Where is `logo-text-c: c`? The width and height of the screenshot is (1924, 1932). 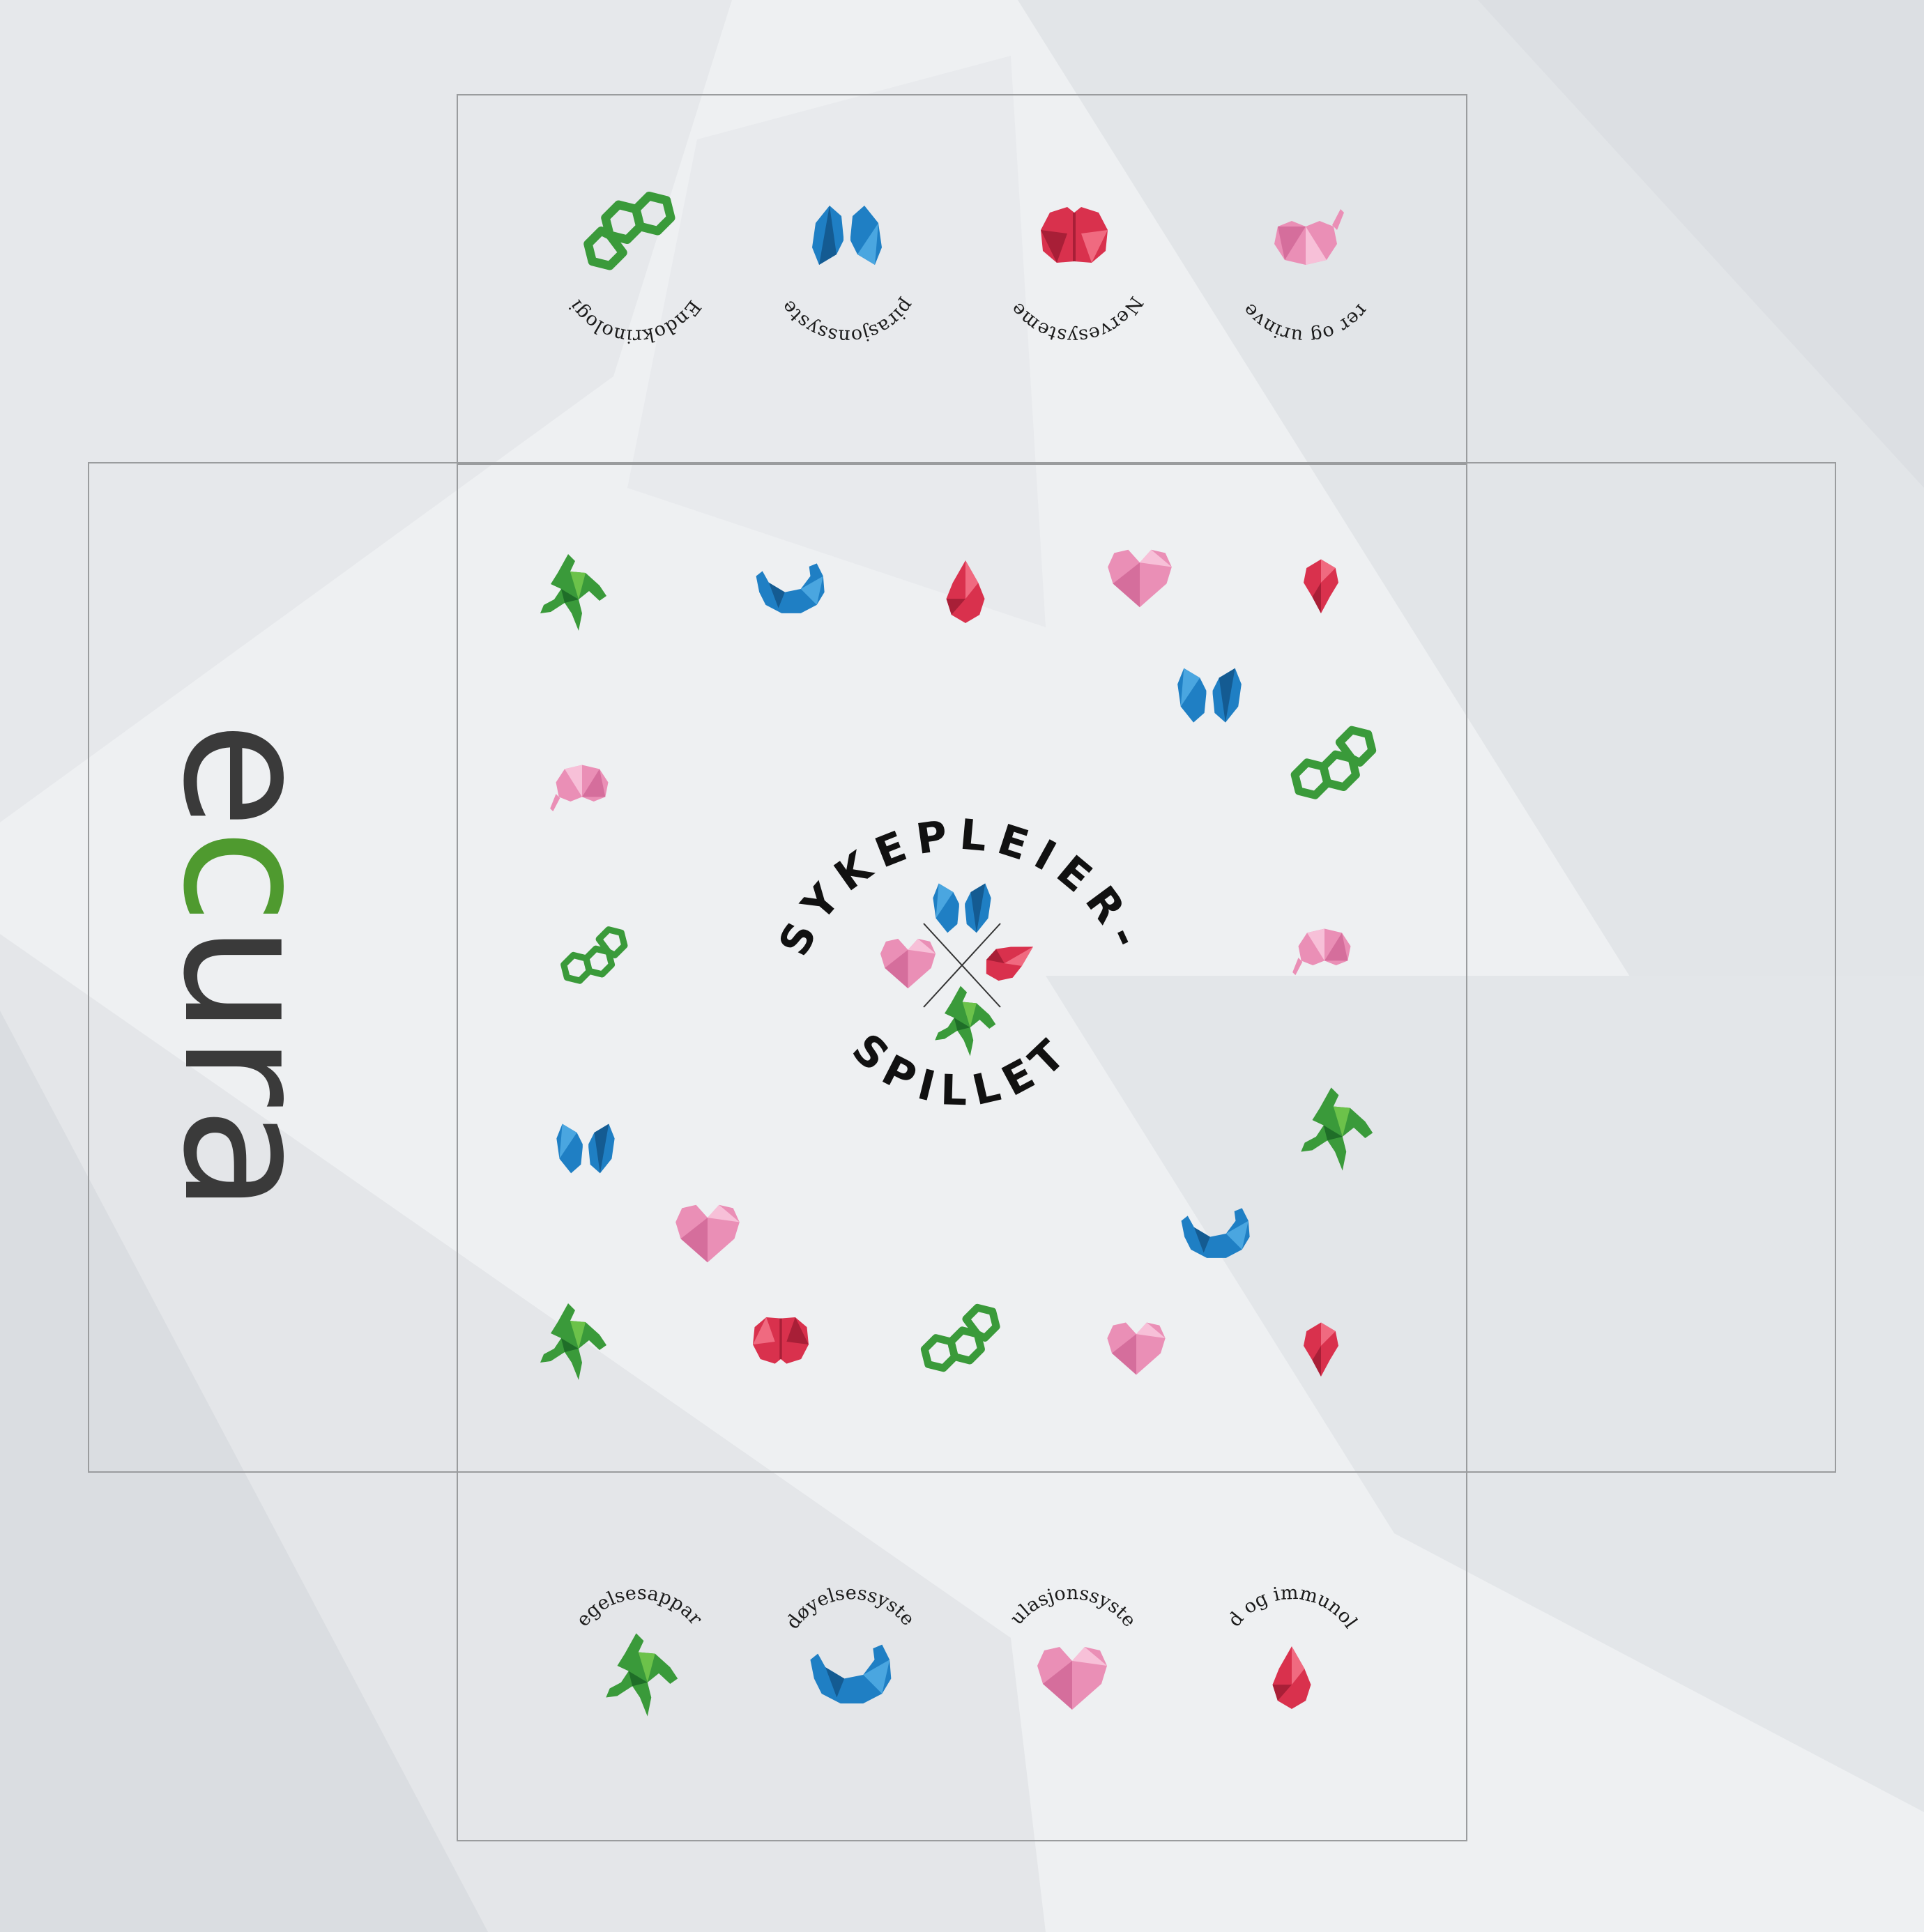 logo-text-c: c is located at coordinates (246, 876).